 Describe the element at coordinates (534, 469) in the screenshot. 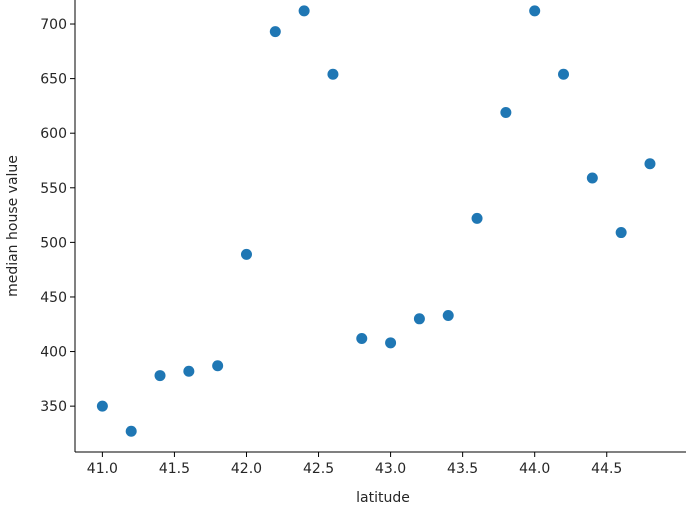

I see `x-tick-label: 44.0` at that location.